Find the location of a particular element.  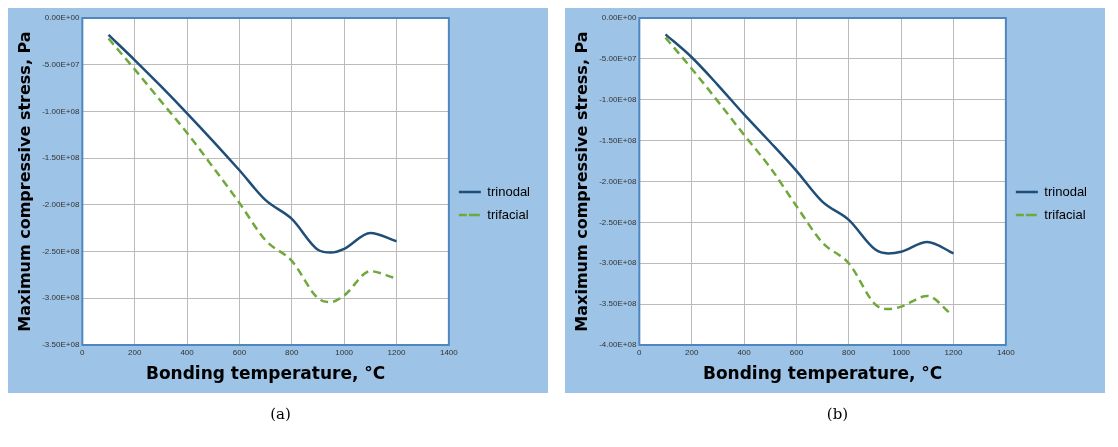

text: (a) is located at coordinates (280, 414).